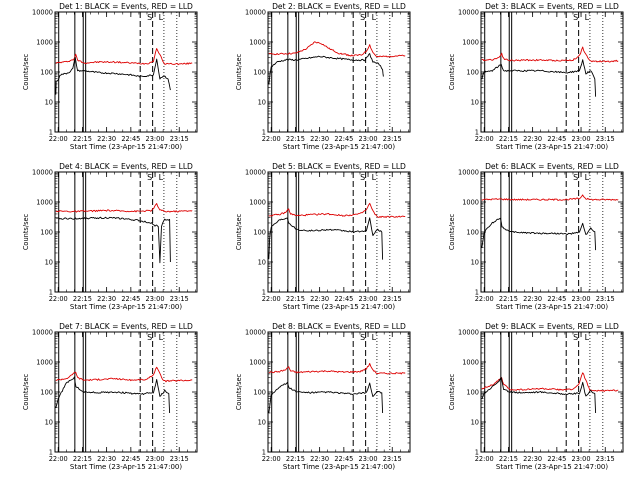  Describe the element at coordinates (339, 166) in the screenshot. I see `chart-title: Det 5: BLACK = Events, RED = LLD` at that location.